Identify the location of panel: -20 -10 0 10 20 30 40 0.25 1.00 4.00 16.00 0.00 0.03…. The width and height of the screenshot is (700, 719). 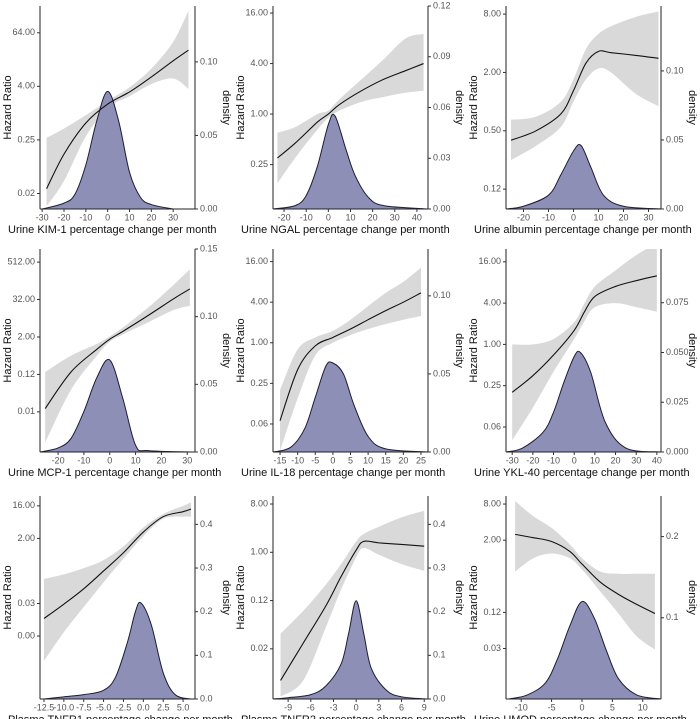
(350, 118).